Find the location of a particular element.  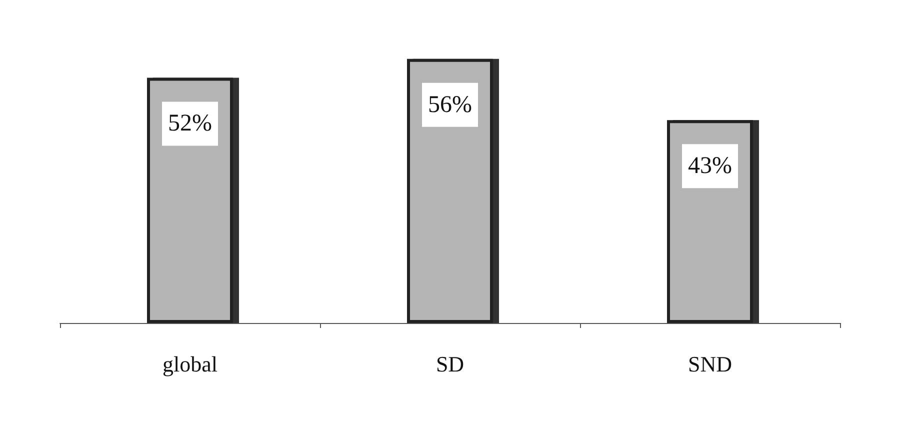

x-tick-label: SND is located at coordinates (710, 364).